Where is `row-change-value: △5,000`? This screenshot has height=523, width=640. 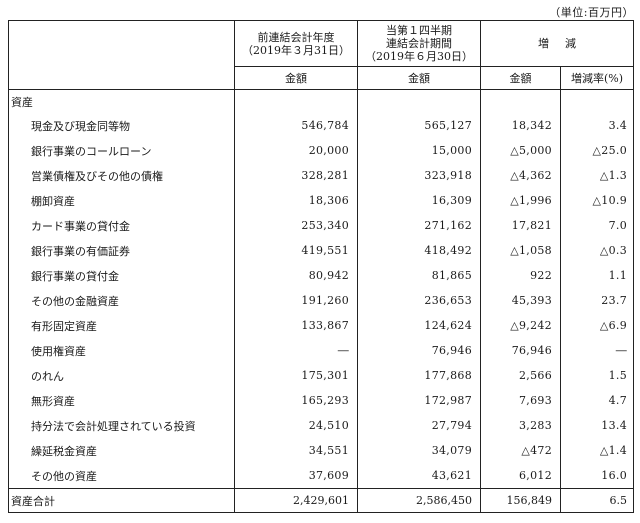
row-change-value: △5,000 is located at coordinates (520, 150).